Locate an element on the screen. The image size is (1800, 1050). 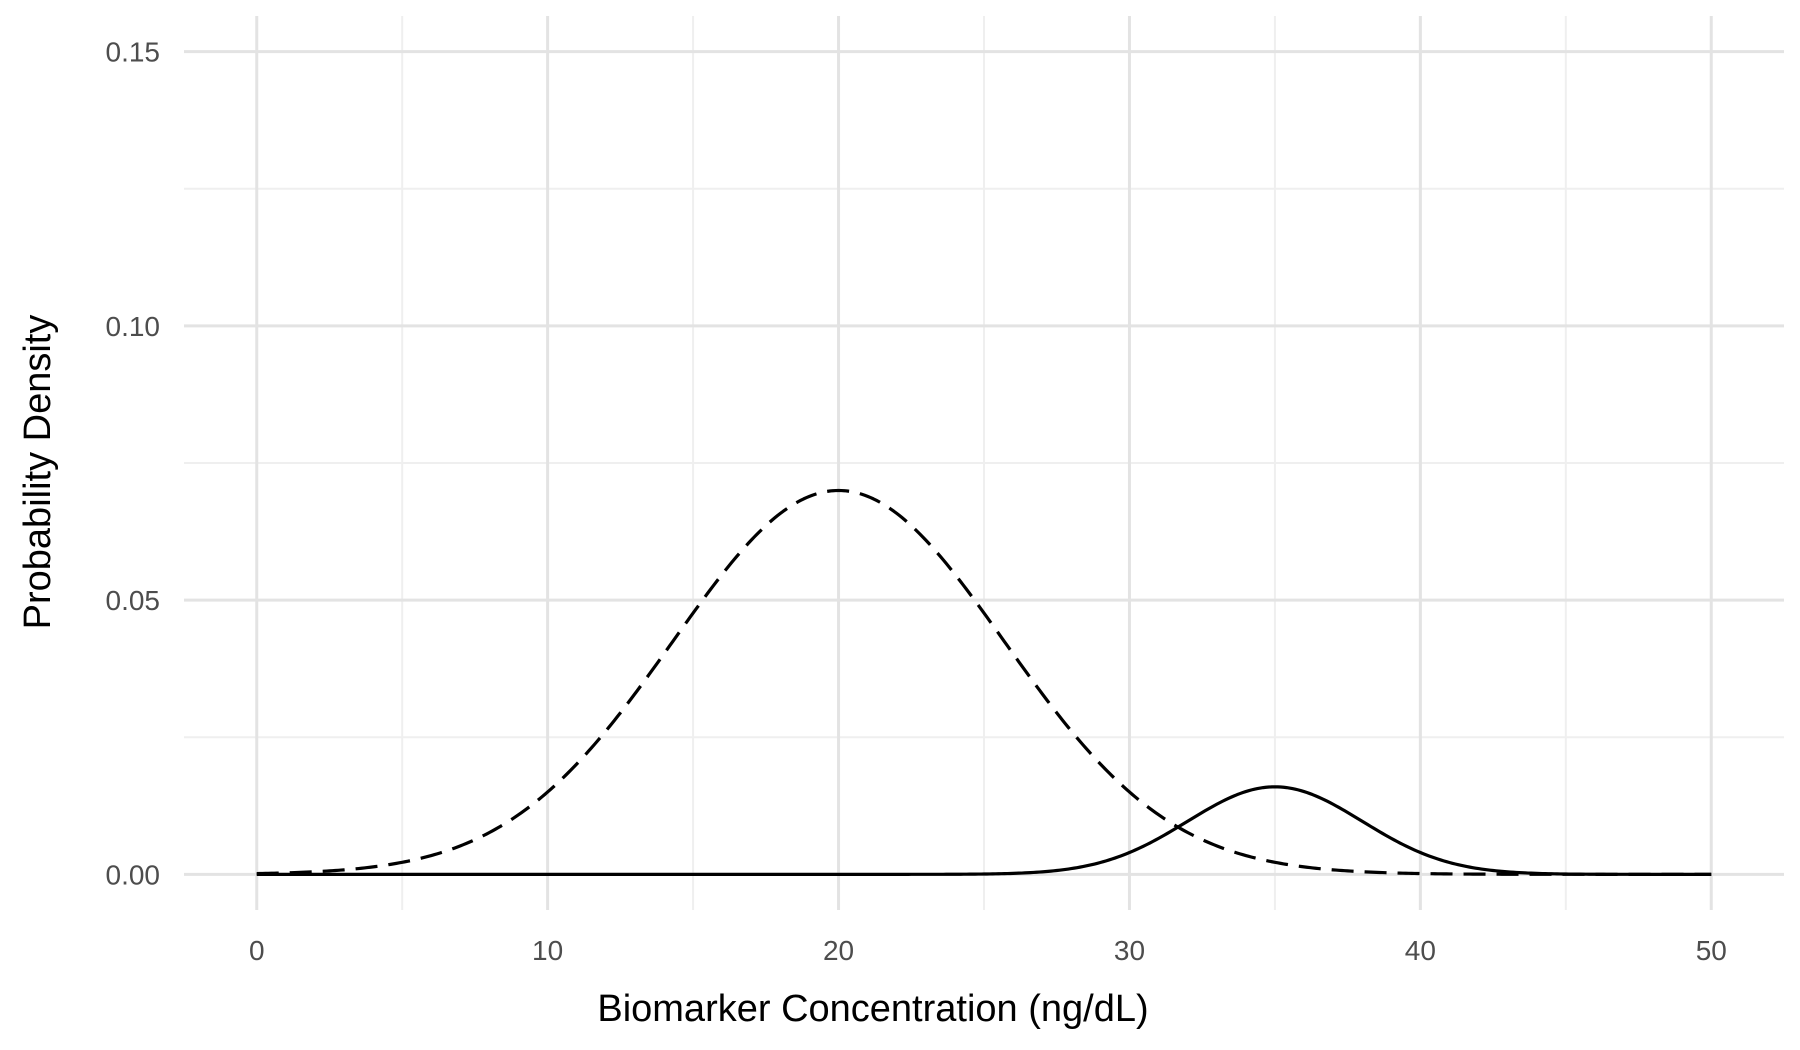
y-tick-label: 0.05 is located at coordinates (133, 600).